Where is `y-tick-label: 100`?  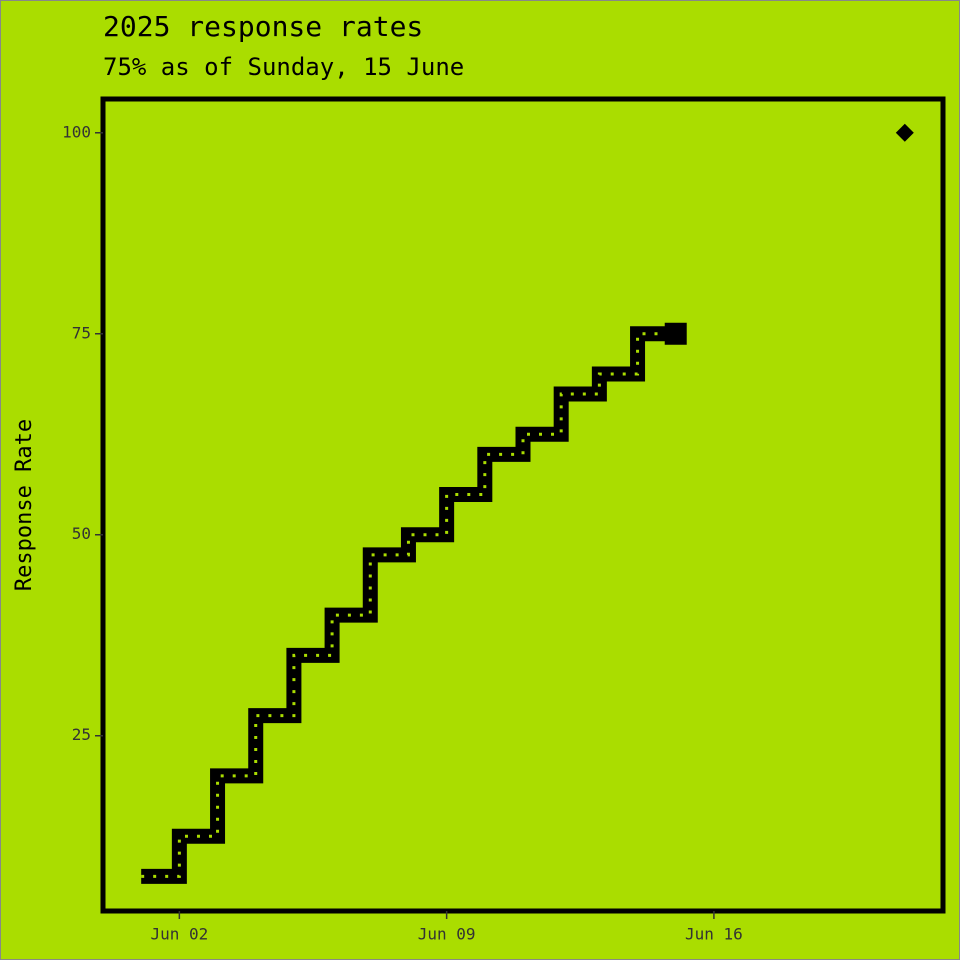 y-tick-label: 100 is located at coordinates (76, 131).